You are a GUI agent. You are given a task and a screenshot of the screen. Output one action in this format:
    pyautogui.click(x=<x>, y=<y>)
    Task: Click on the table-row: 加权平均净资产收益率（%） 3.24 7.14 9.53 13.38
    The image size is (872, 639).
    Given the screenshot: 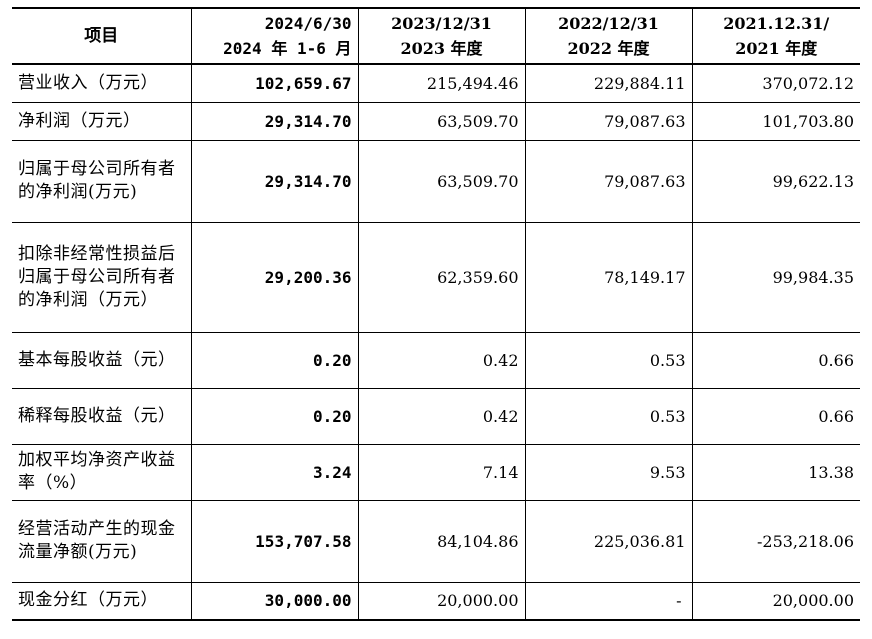 What is the action you would take?
    pyautogui.click(x=436, y=472)
    